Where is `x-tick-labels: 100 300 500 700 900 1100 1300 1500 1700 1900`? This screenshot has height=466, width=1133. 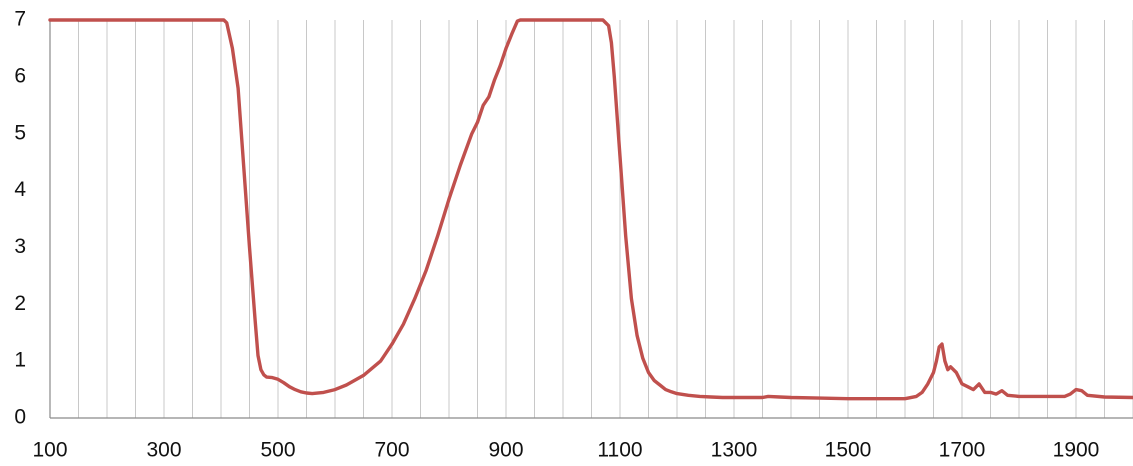 x-tick-labels: 100 300 500 700 900 1100 1300 1500 1700 1900 is located at coordinates (565, 450).